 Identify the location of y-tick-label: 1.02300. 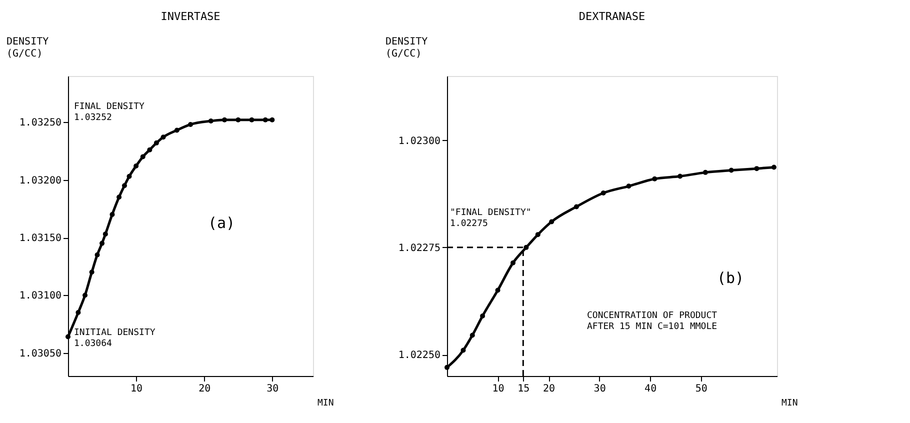
(419, 141).